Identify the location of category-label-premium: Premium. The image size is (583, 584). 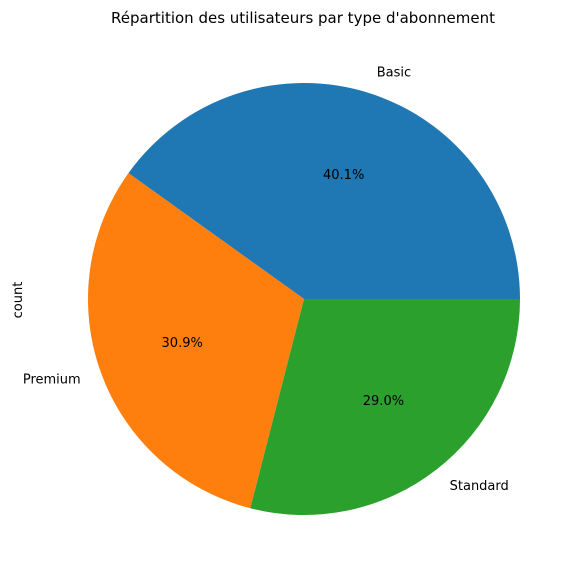
(52, 380).